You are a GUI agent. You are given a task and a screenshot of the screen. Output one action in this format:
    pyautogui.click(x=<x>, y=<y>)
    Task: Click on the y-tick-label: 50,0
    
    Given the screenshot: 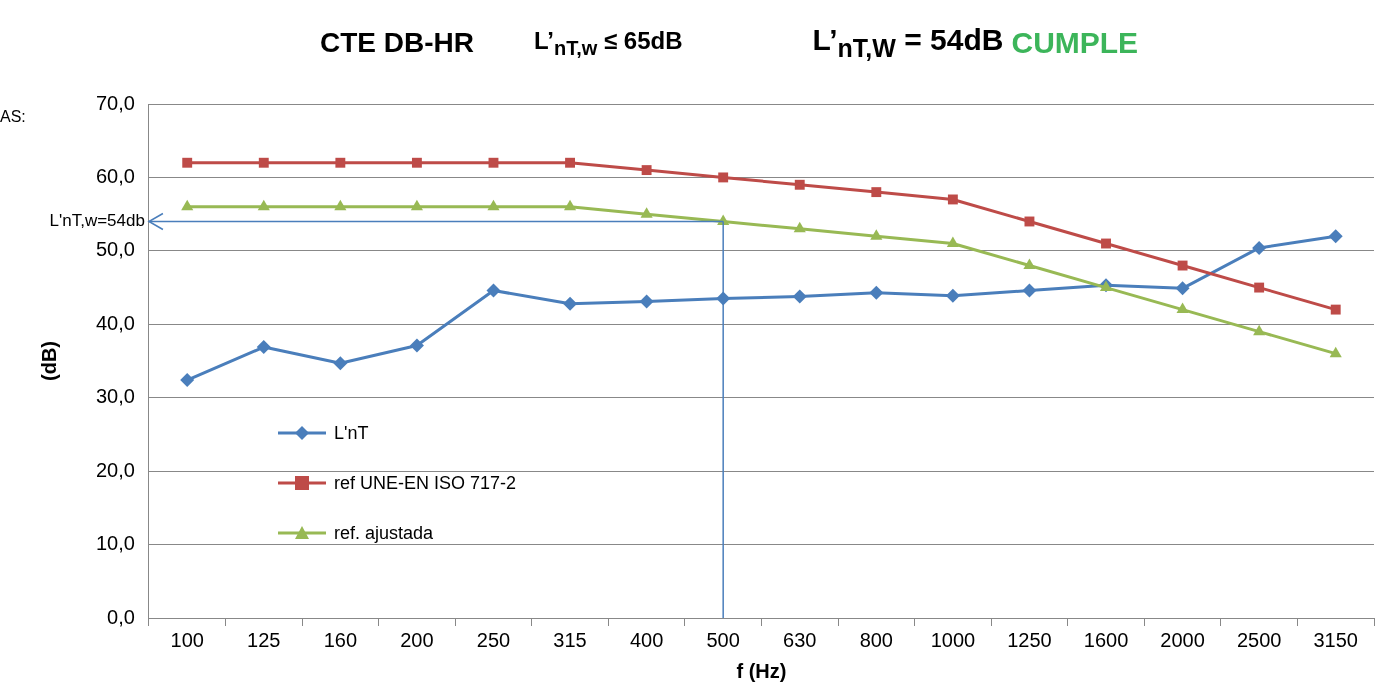 What is the action you would take?
    pyautogui.click(x=115, y=249)
    